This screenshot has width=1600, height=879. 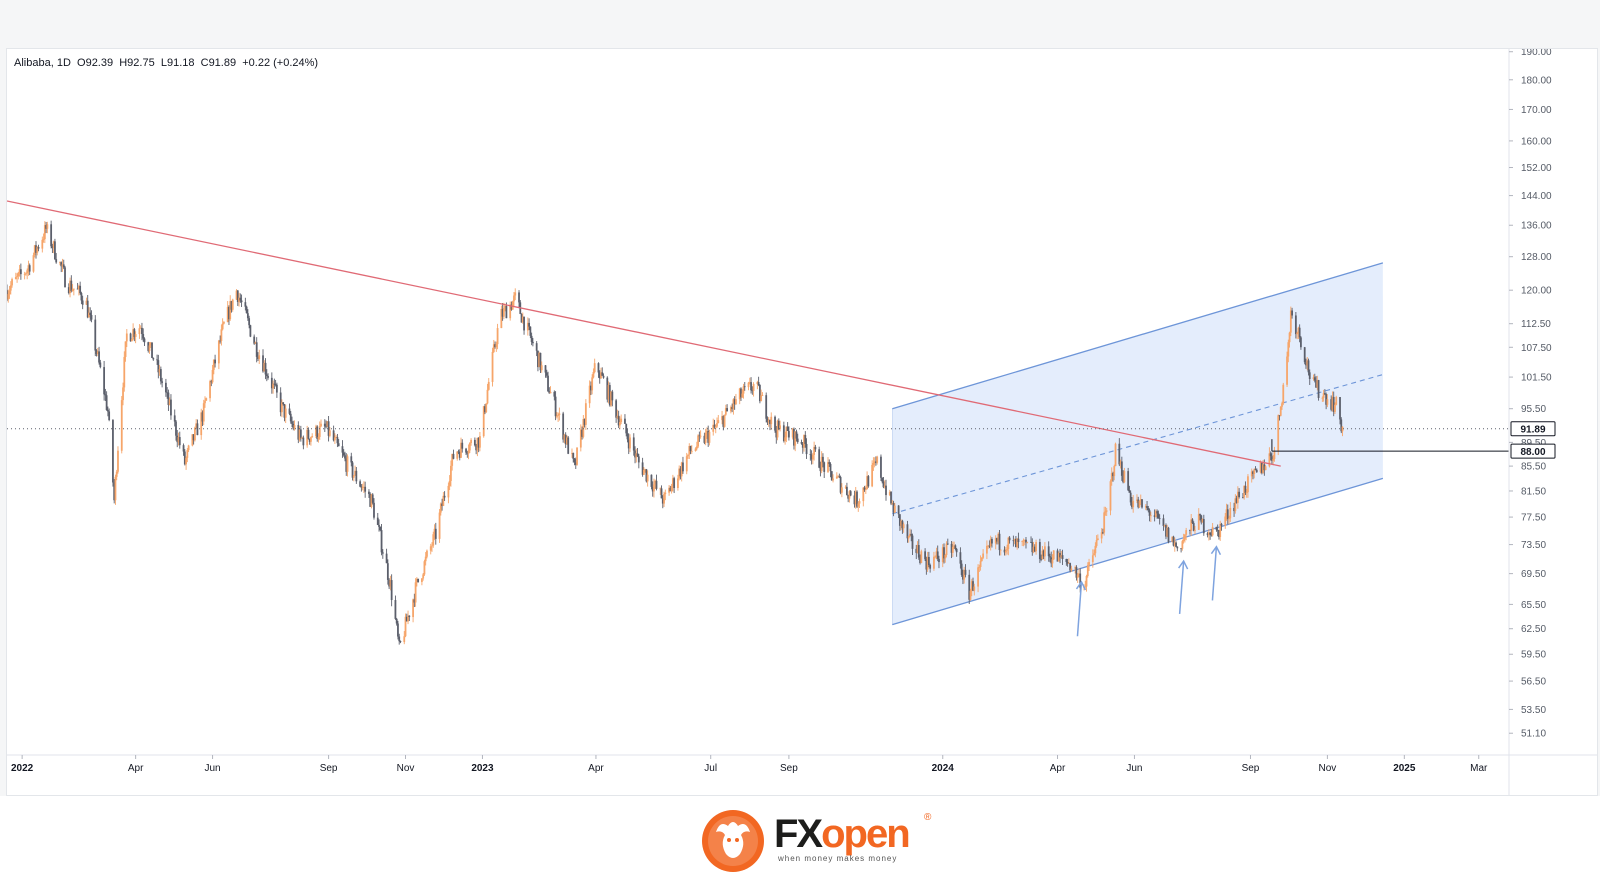 What do you see at coordinates (1533, 605) in the screenshot?
I see `price-tick-label: 65.50` at bounding box center [1533, 605].